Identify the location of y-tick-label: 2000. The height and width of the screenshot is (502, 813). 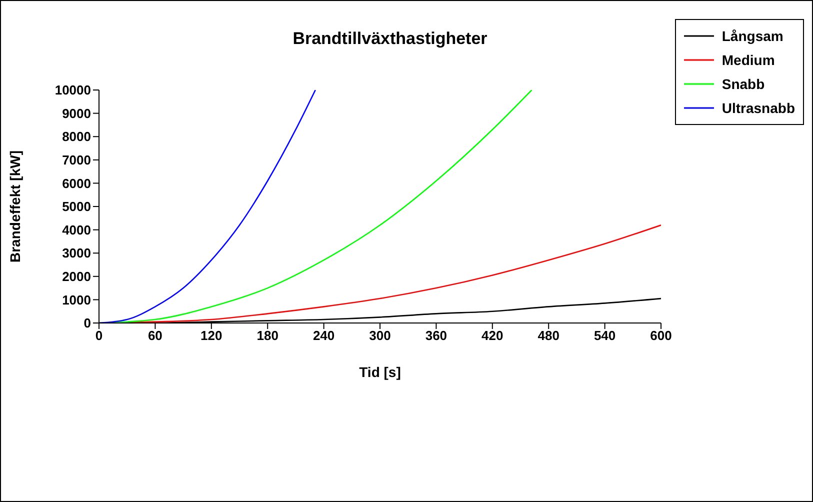
(76, 276).